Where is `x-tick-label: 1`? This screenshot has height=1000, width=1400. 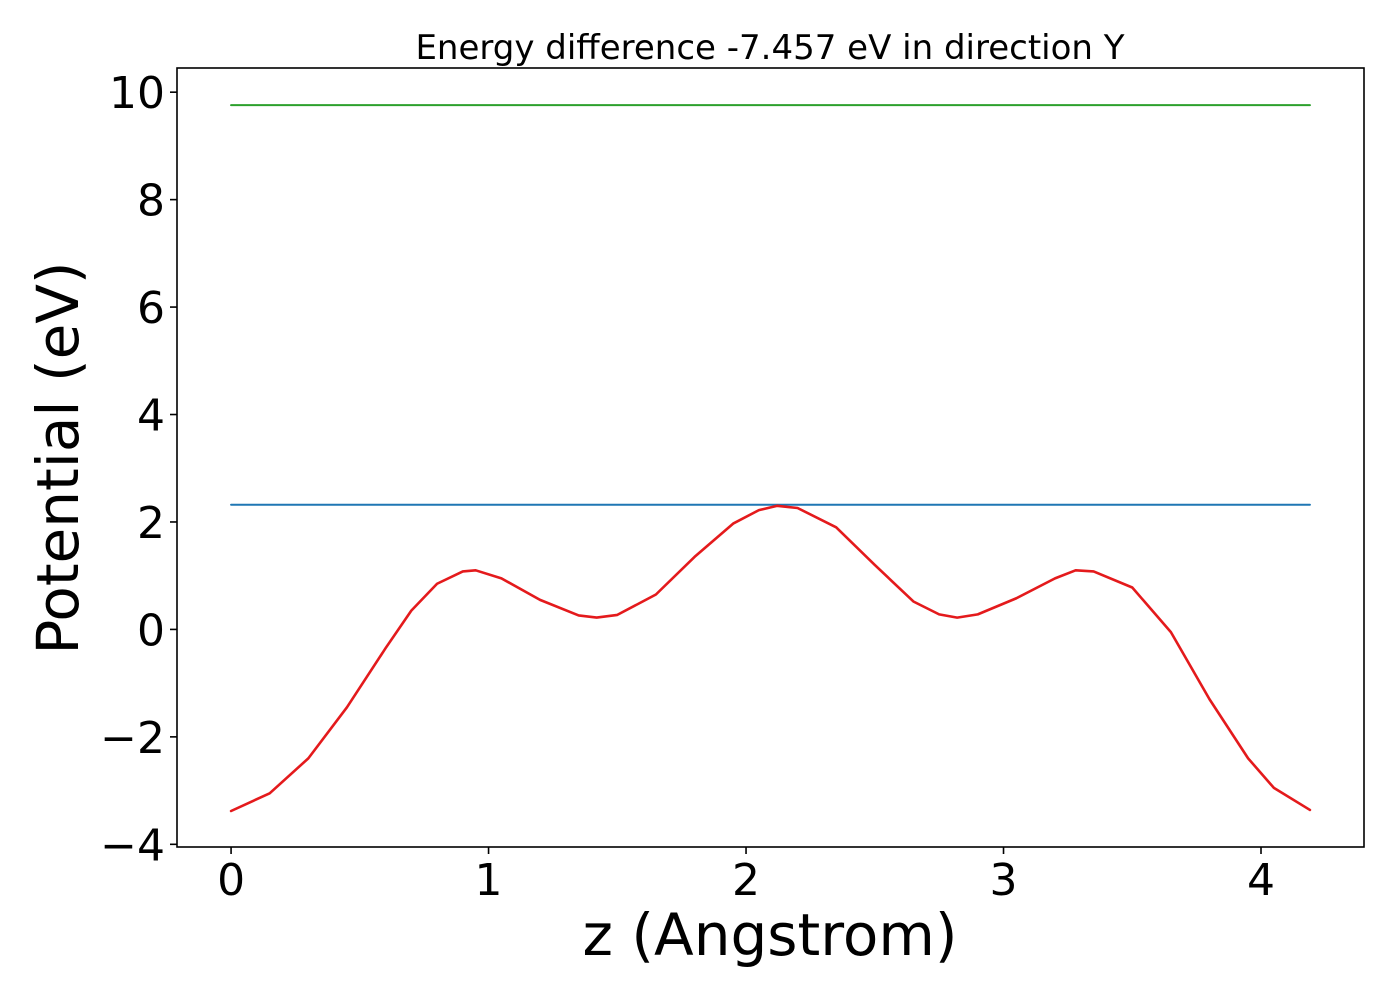
x-tick-label: 1 is located at coordinates (489, 880).